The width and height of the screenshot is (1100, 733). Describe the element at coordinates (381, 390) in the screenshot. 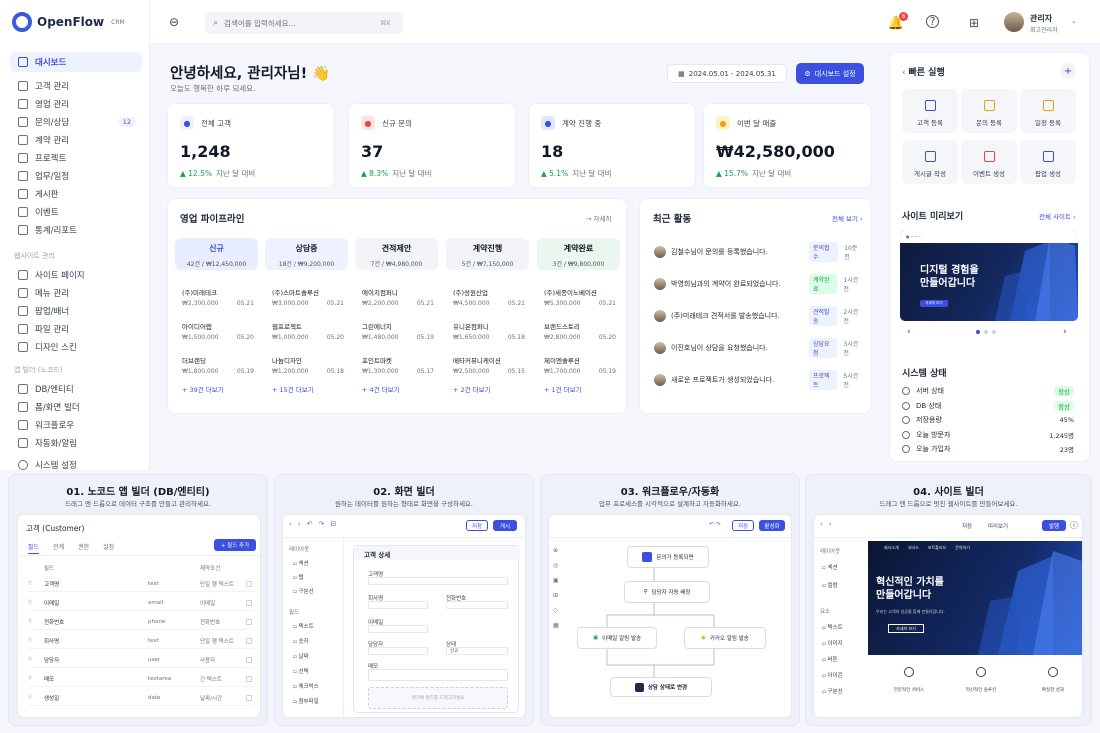

I see `pipeline-more-link: + 4건 더보기` at that location.